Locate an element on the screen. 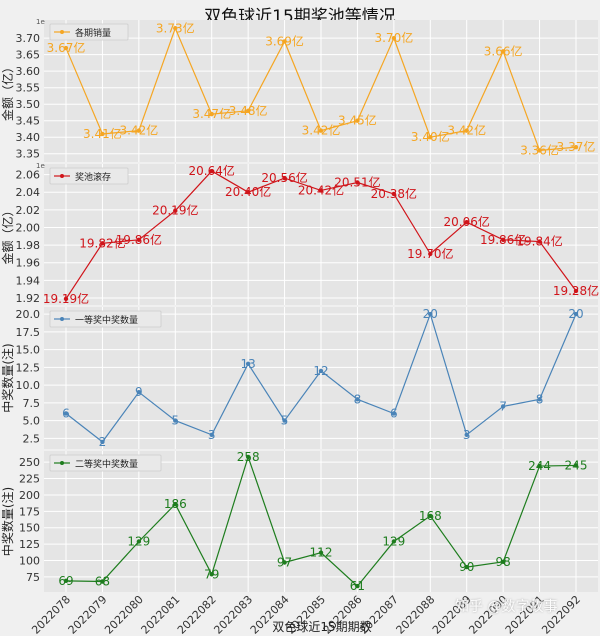  y-tick-label: 1.94 is located at coordinates (28, 280).